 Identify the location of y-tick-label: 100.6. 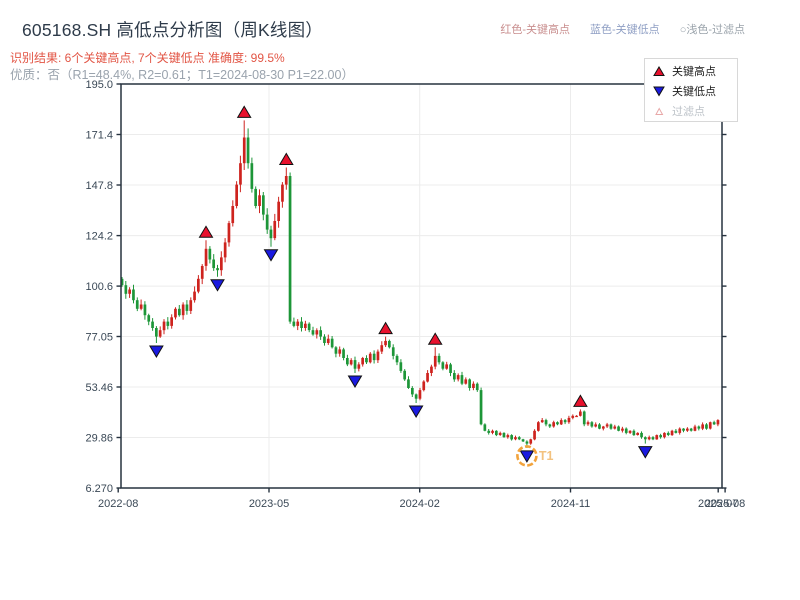
(99, 287).